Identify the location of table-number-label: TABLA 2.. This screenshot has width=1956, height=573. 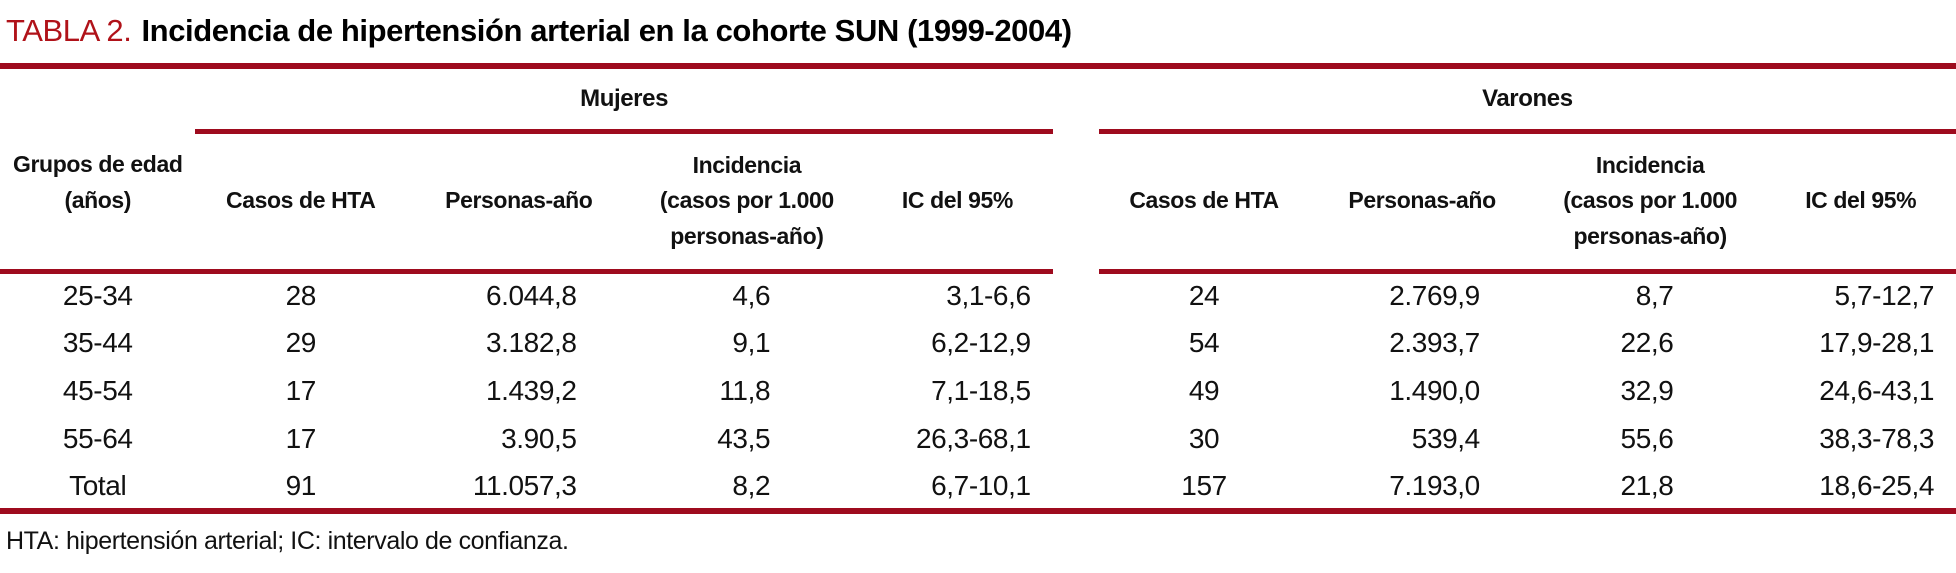
(69, 30).